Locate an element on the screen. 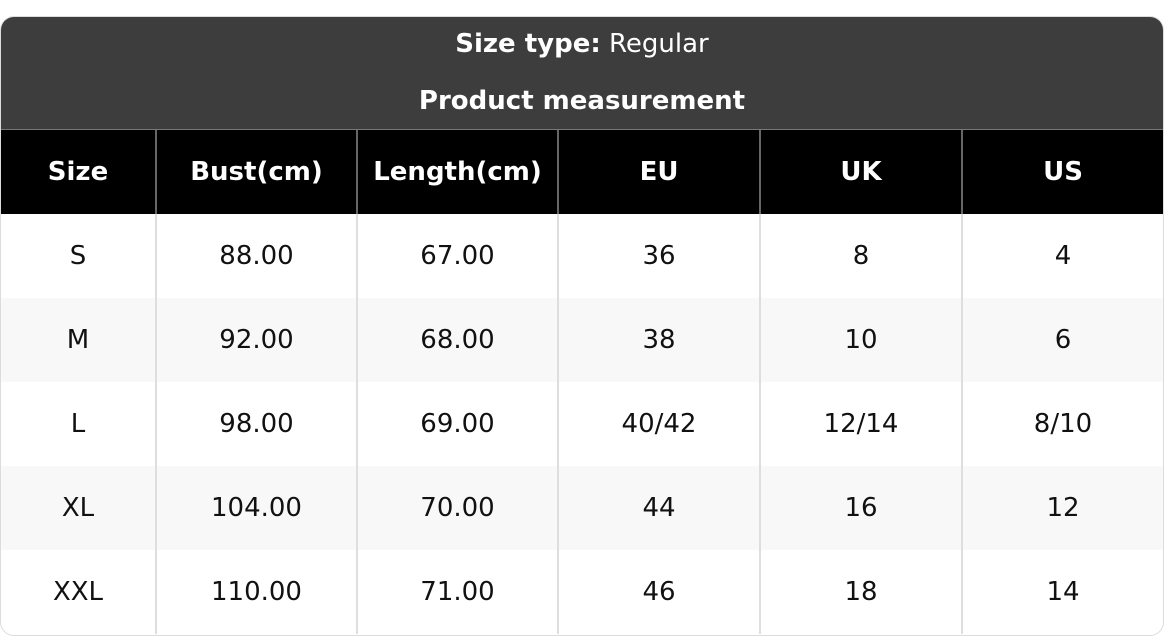 Image resolution: width=1164 pixels, height=636 pixels. table-cell: M is located at coordinates (78, 340).